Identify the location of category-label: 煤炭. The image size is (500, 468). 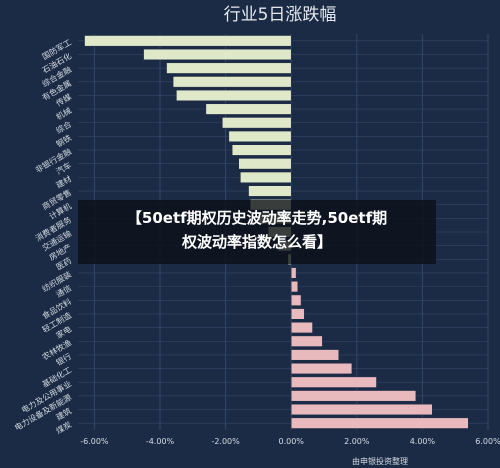
(63, 427).